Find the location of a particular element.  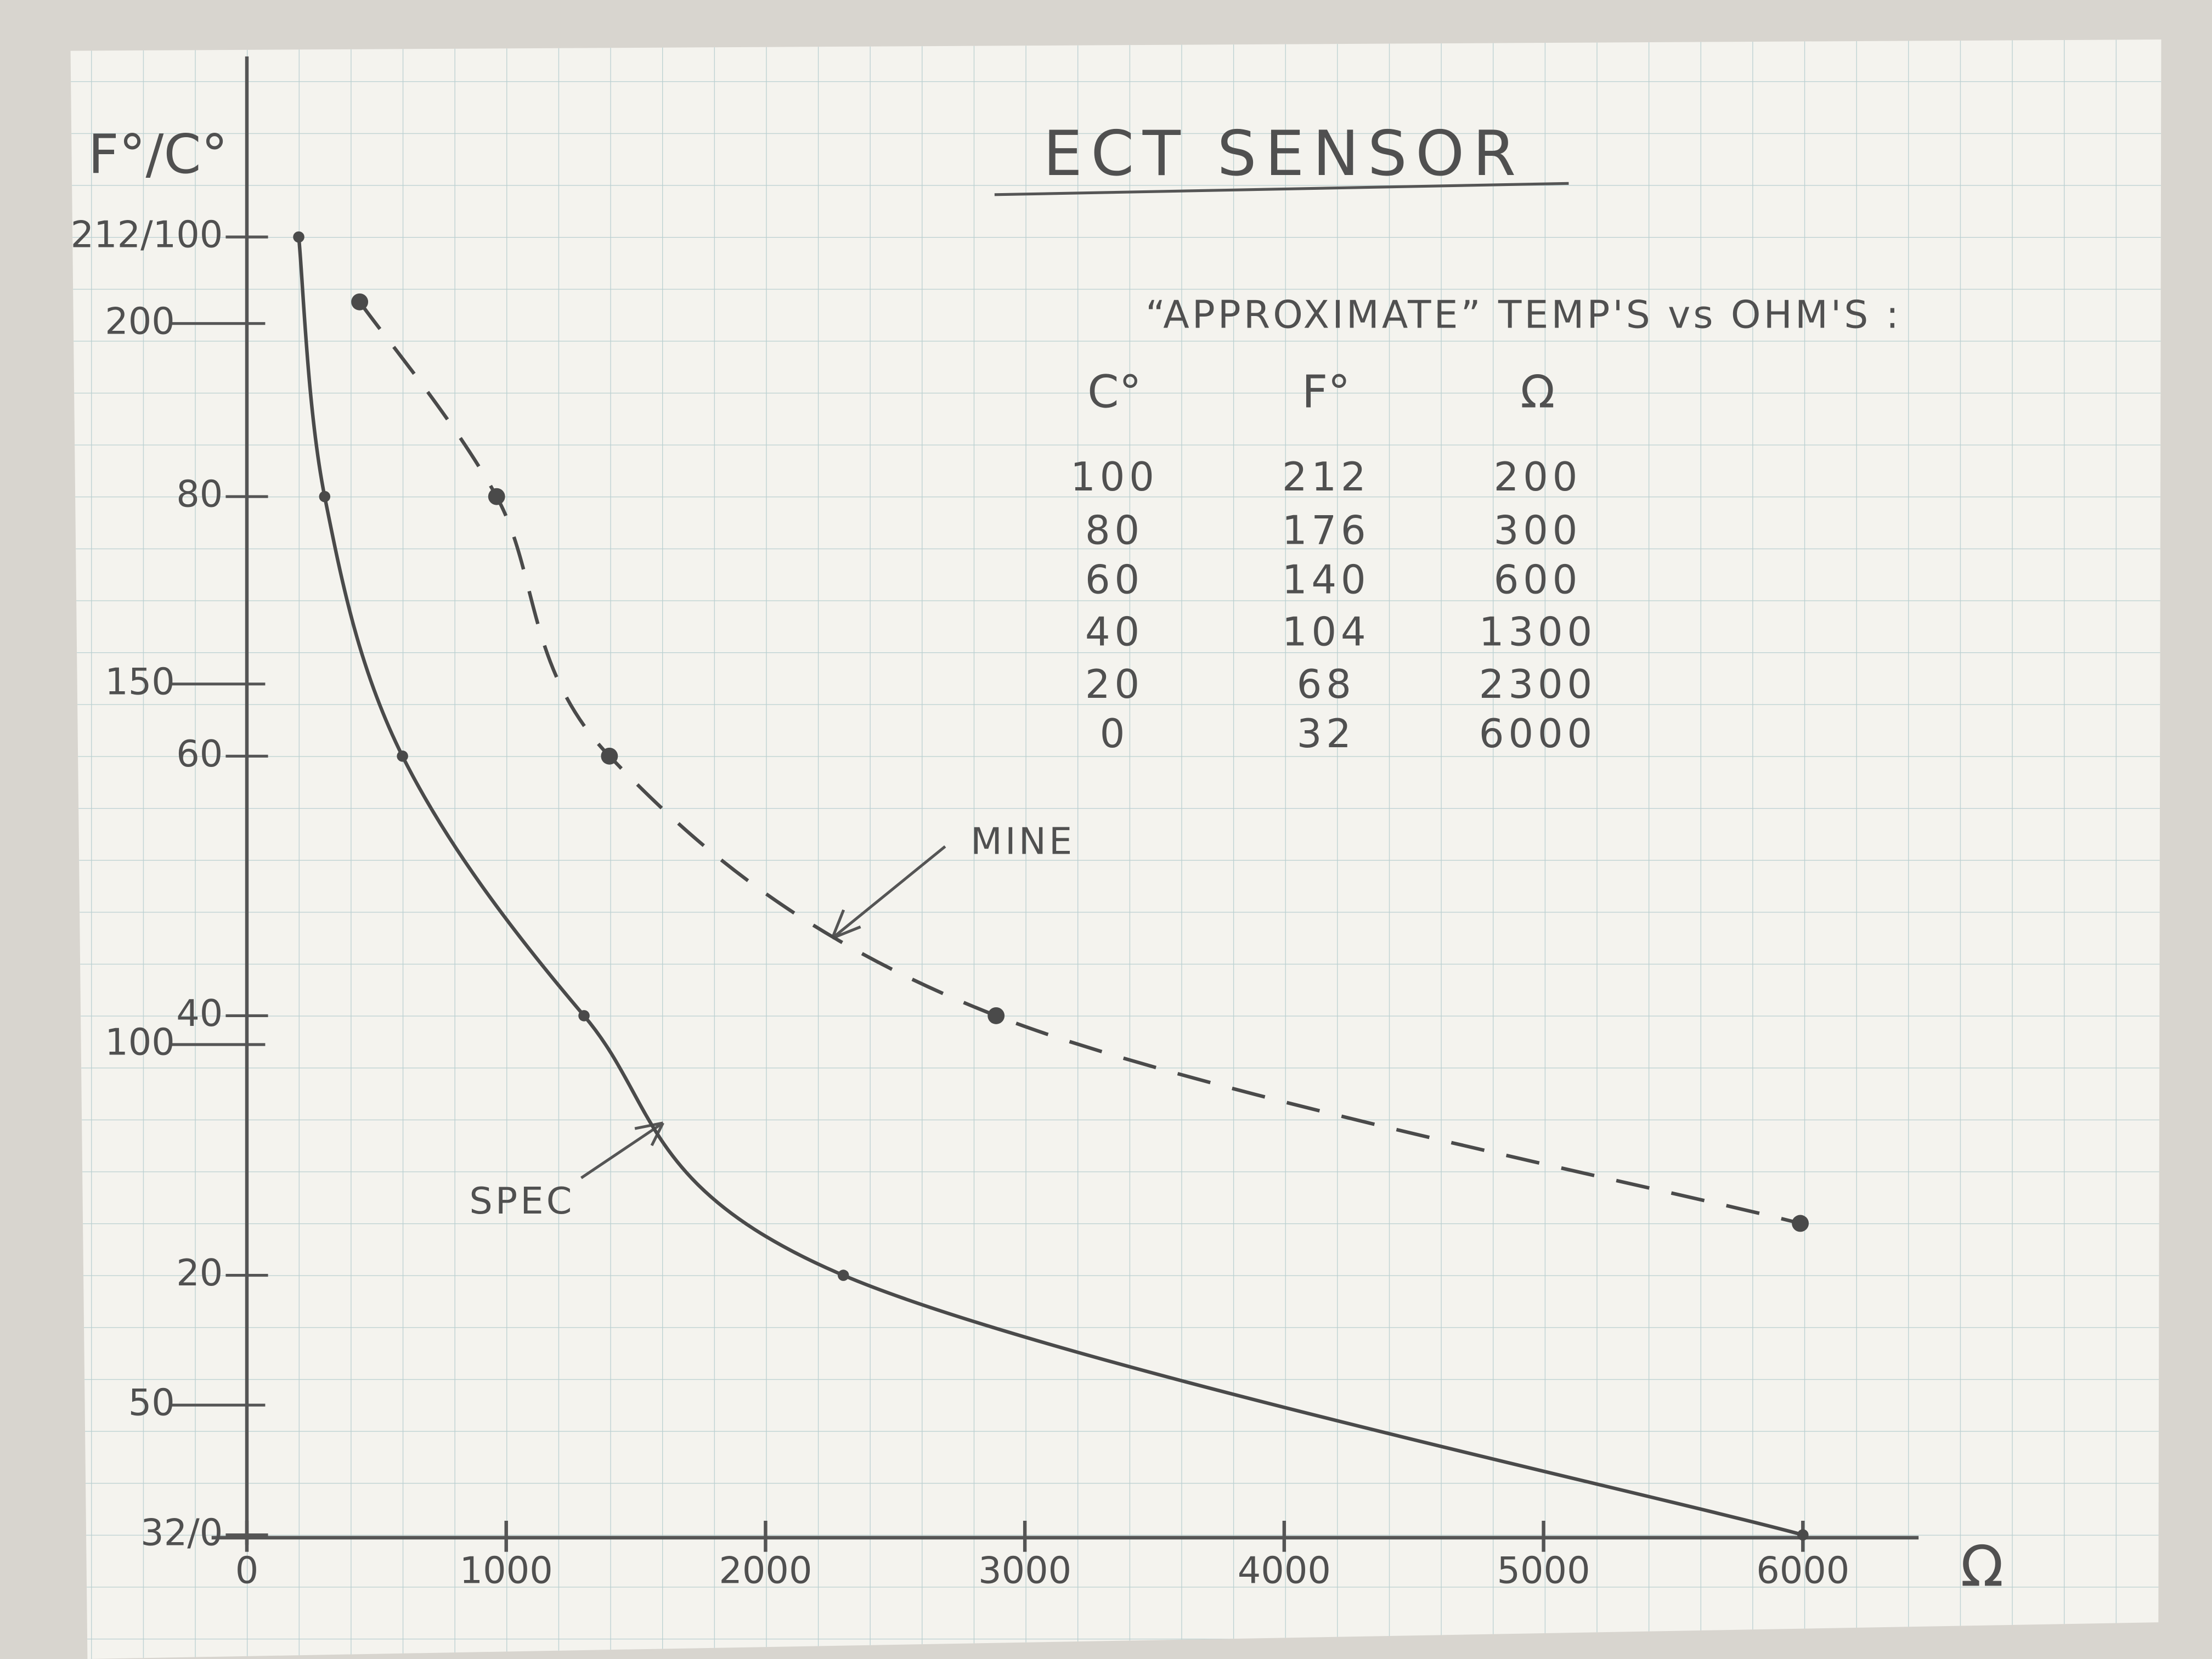

y-tick-label: 212/100 is located at coordinates (147, 235).